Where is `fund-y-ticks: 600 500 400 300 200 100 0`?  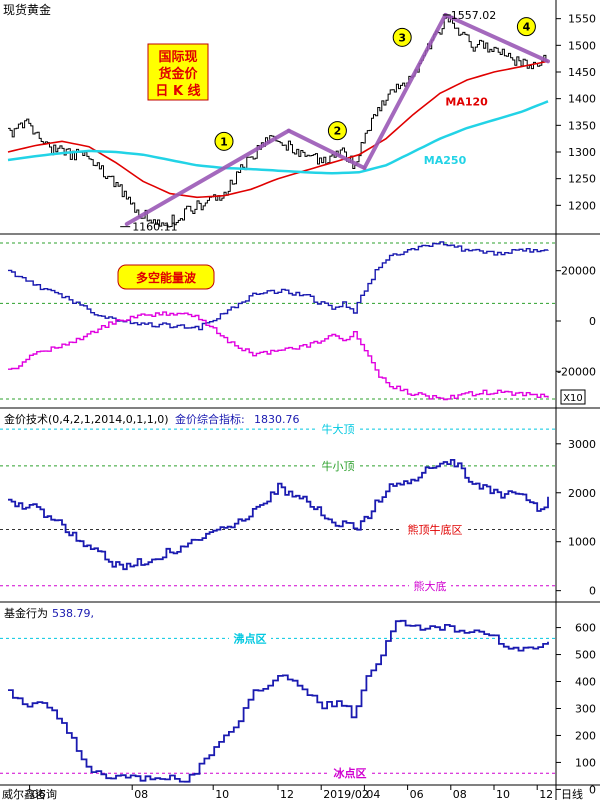
fund-y-ticks: 600 500 400 300 200 100 0 is located at coordinates (576, 709).